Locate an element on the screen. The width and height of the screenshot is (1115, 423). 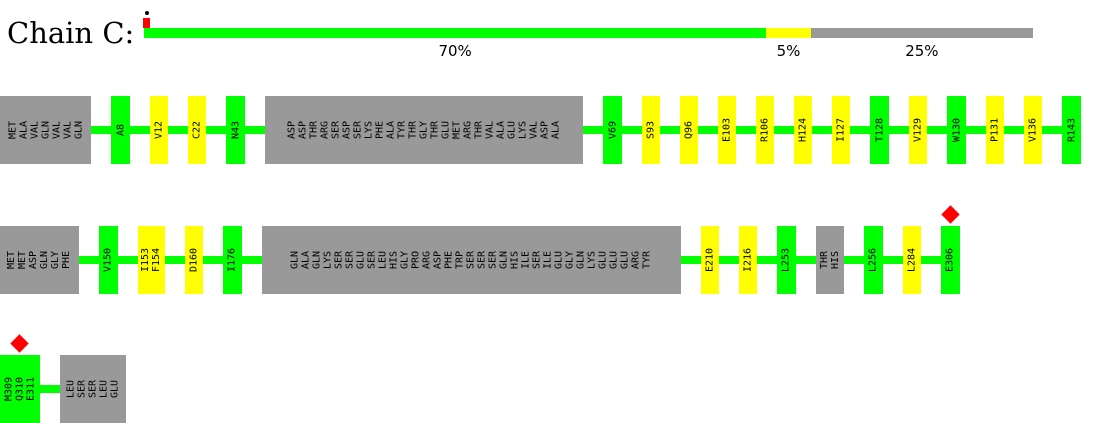
residue-label: E311 is located at coordinates (31, 389).